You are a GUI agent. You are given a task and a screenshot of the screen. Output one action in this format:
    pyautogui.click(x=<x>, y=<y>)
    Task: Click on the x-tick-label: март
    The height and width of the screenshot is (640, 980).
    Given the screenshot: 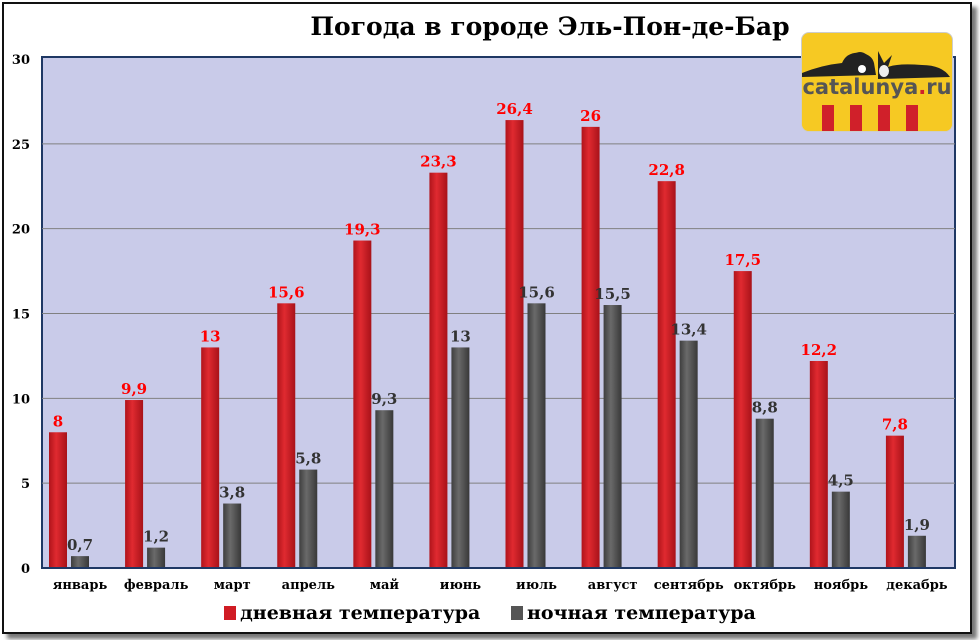 What is the action you would take?
    pyautogui.click(x=232, y=585)
    